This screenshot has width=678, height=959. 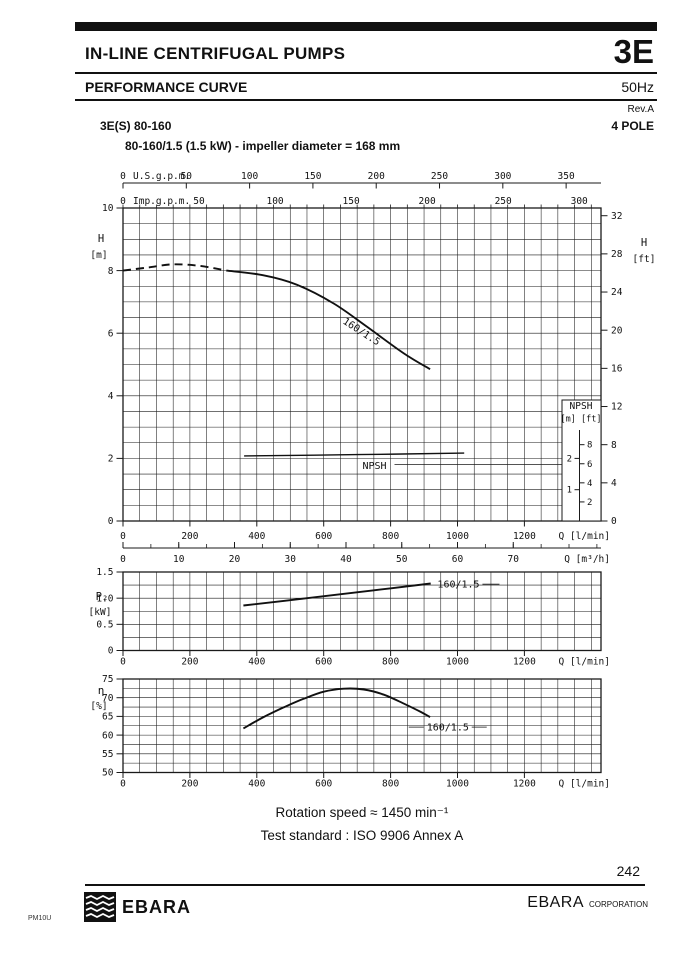 What do you see at coordinates (579, 201) in the screenshot?
I see `impgpm-tick-label: 300` at bounding box center [579, 201].